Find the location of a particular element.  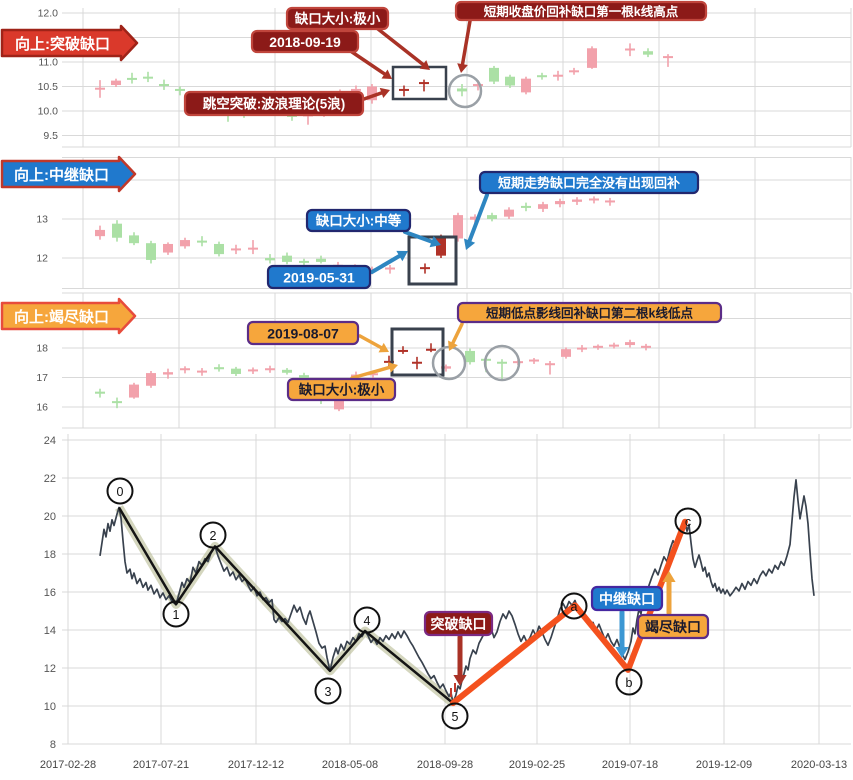

breakaway-gap-label-text: 突破缺口 is located at coordinates (459, 624).